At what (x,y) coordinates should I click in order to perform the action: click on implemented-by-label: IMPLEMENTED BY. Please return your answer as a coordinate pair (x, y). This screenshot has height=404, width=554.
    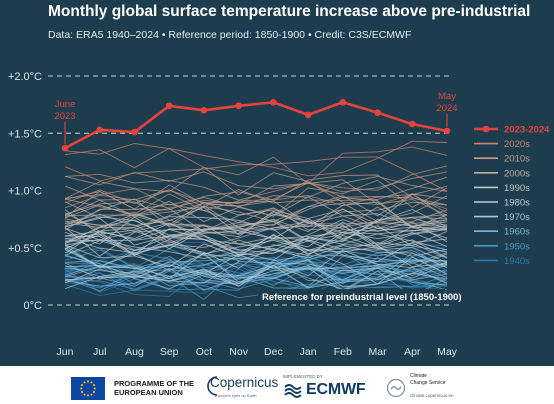
    Looking at the image, I should click on (303, 376).